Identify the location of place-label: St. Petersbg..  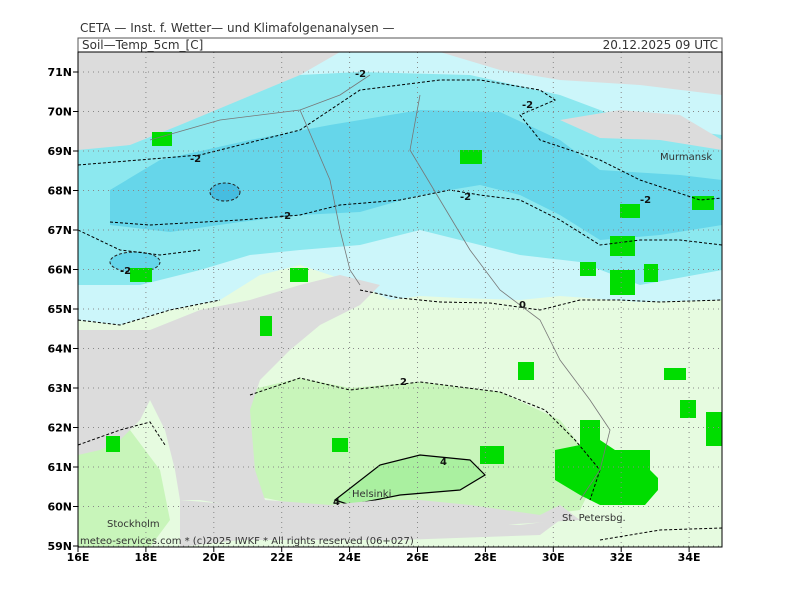
(594, 518).